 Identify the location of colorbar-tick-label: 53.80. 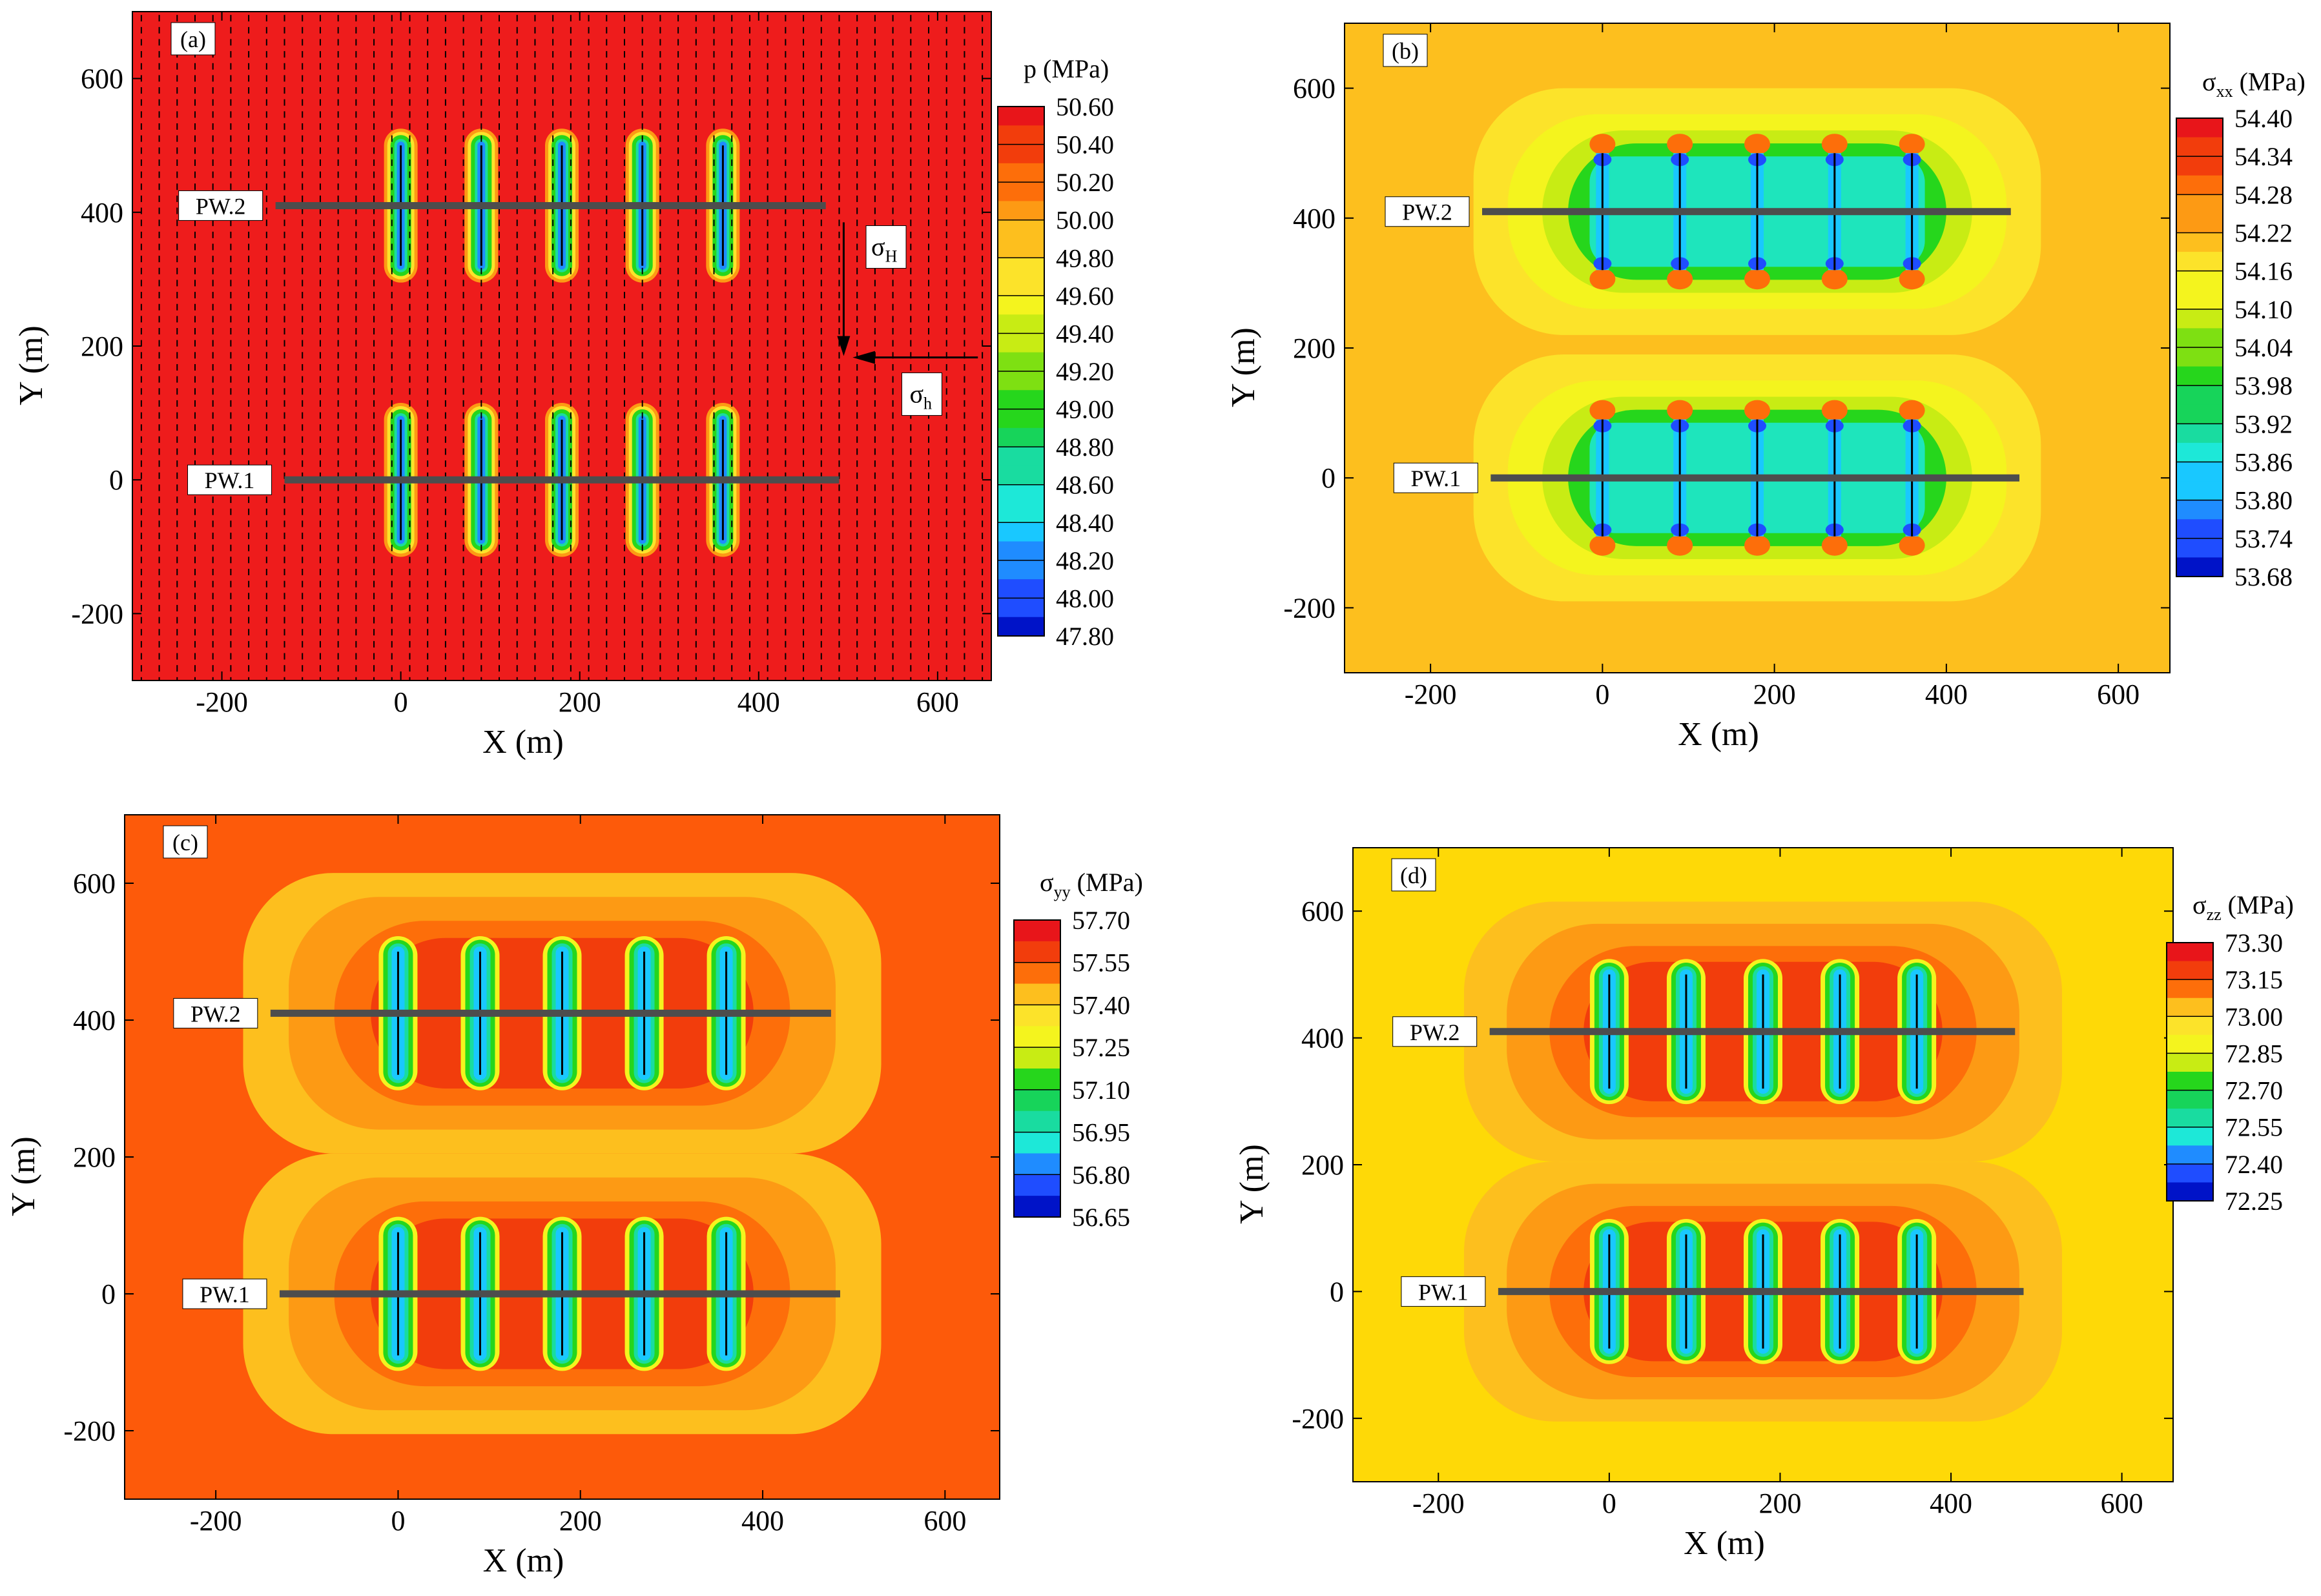
(2263, 501).